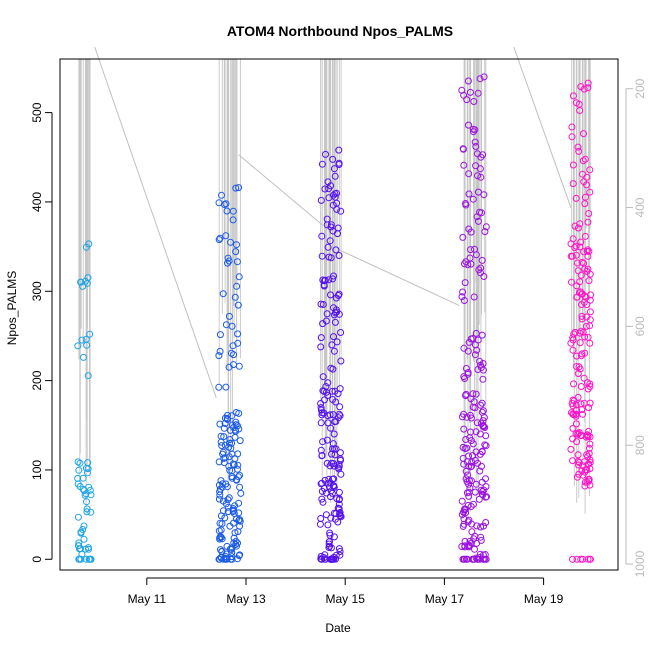 The image size is (650, 650). What do you see at coordinates (37, 202) in the screenshot?
I see `y-tick-label: 400` at bounding box center [37, 202].